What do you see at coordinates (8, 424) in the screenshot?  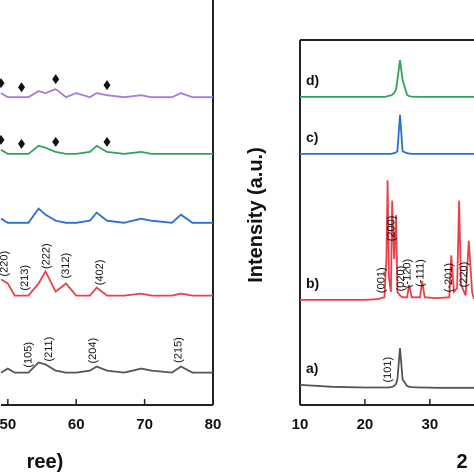 I see `x-tick-label: 50` at bounding box center [8, 424].